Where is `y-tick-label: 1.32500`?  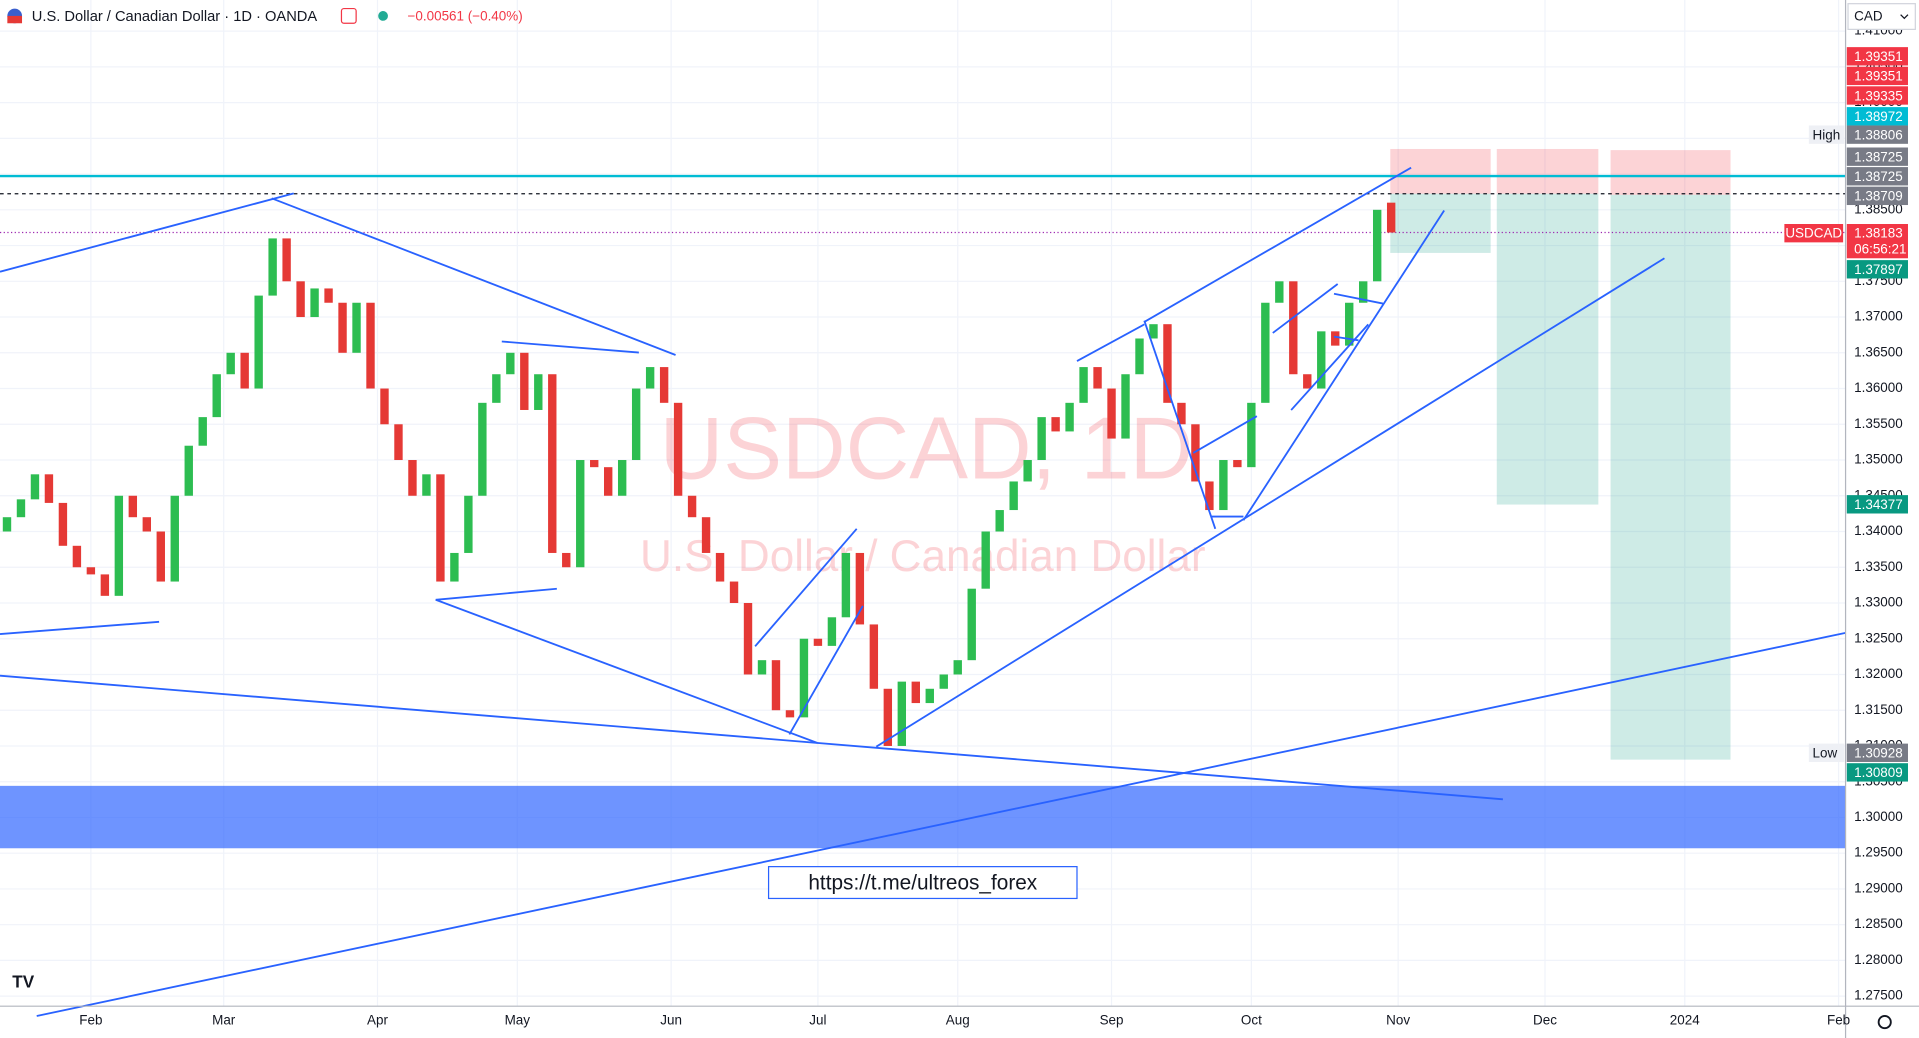
y-tick-label: 1.32500 is located at coordinates (1878, 637).